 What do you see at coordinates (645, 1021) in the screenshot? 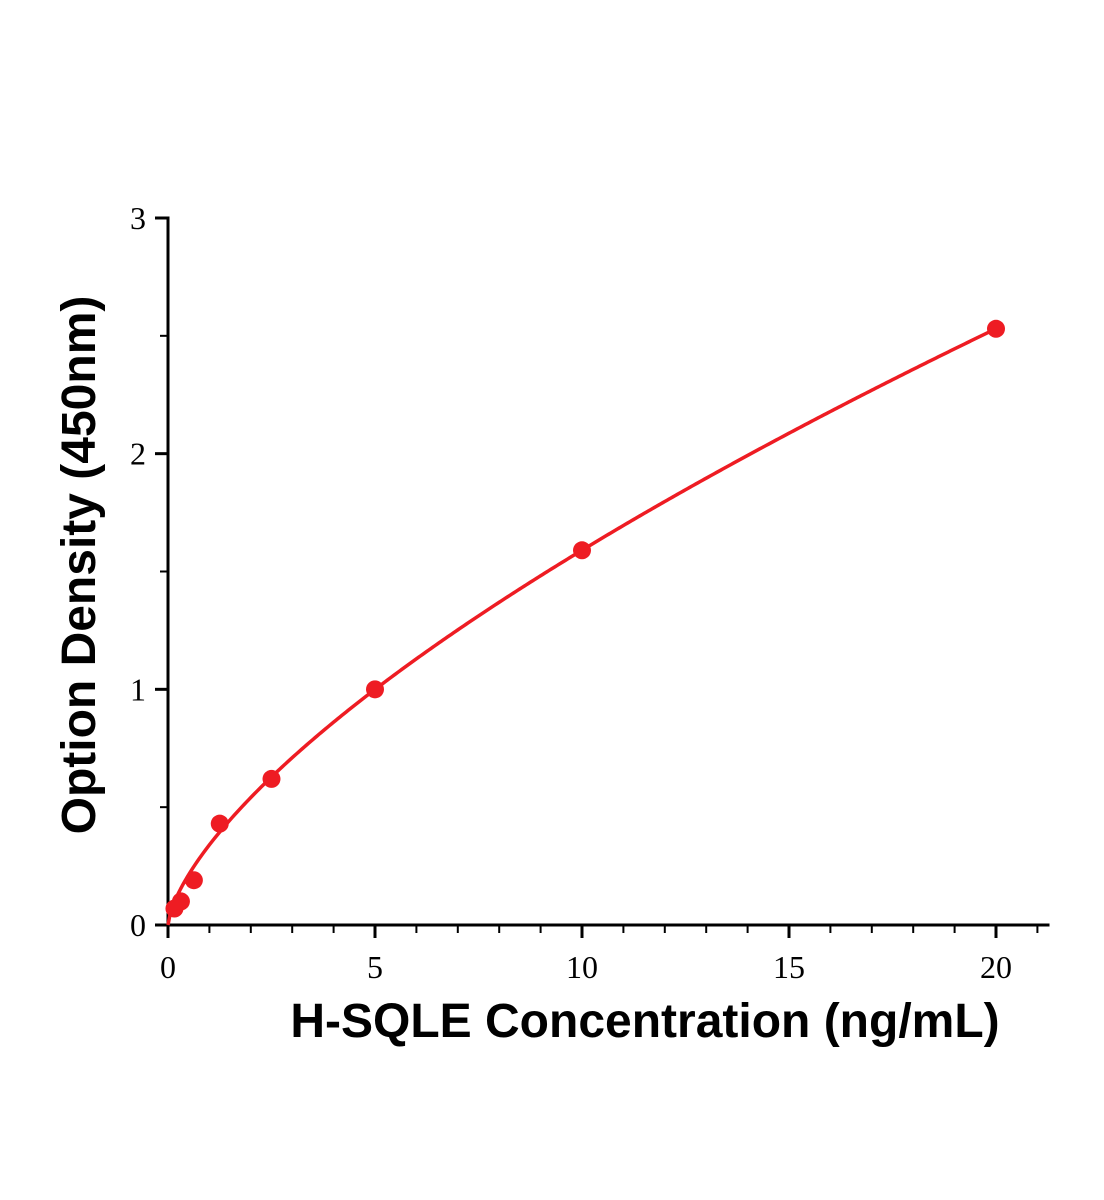
I see `x-axis-title: H-SQLE Concentration (ng/mL)` at bounding box center [645, 1021].